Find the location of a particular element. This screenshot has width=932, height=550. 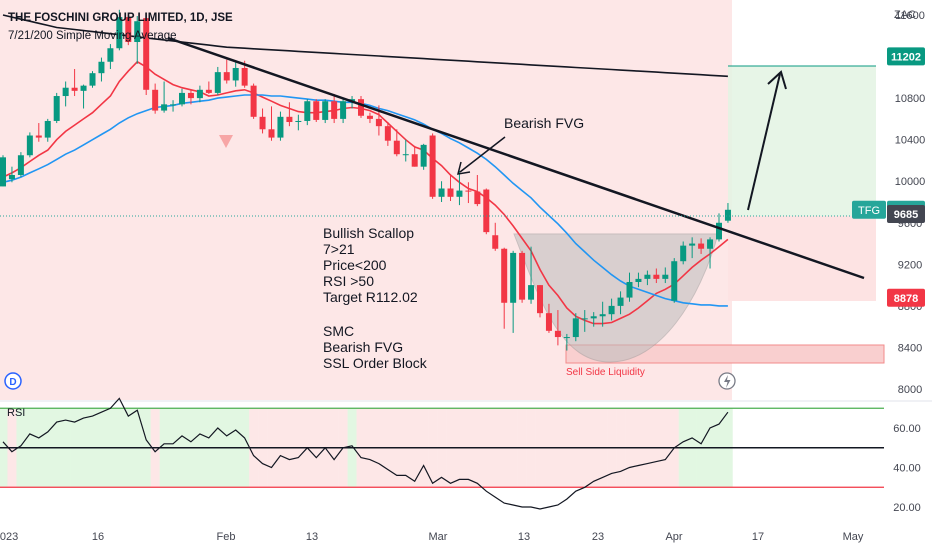

fvg-arrow-head is located at coordinates (463, 168).